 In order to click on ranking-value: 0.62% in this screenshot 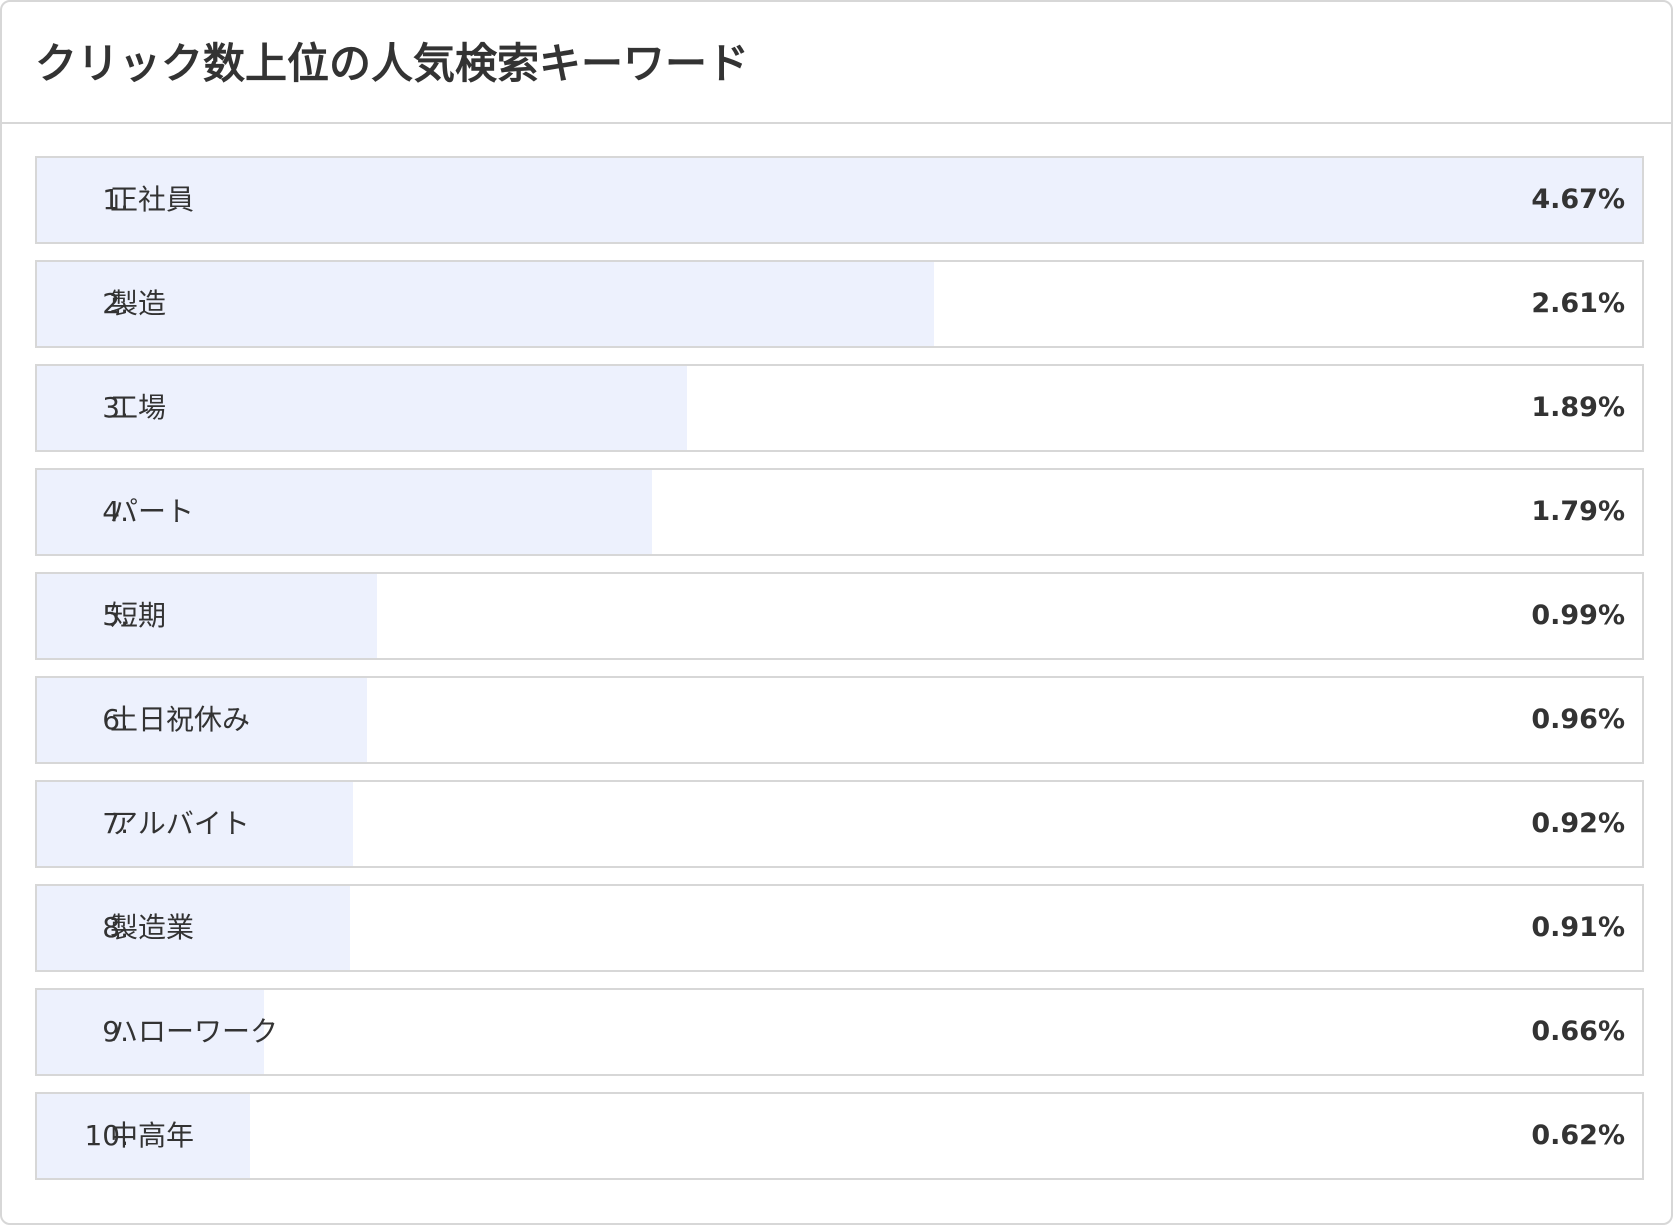, I will do `click(1578, 1135)`.